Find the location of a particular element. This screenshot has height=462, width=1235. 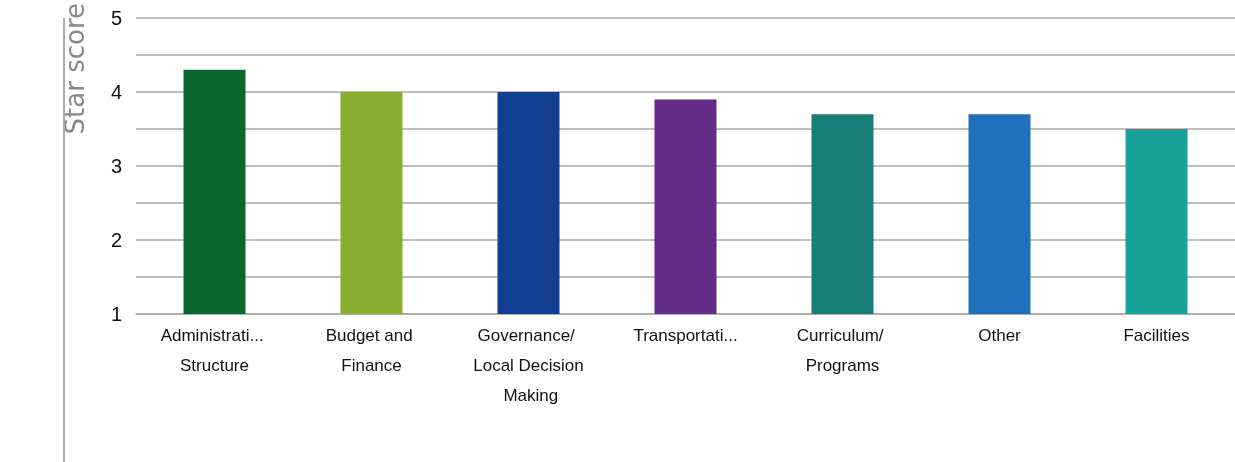

x-tick-label: Governance/ Local Decision Making is located at coordinates (528, 365).